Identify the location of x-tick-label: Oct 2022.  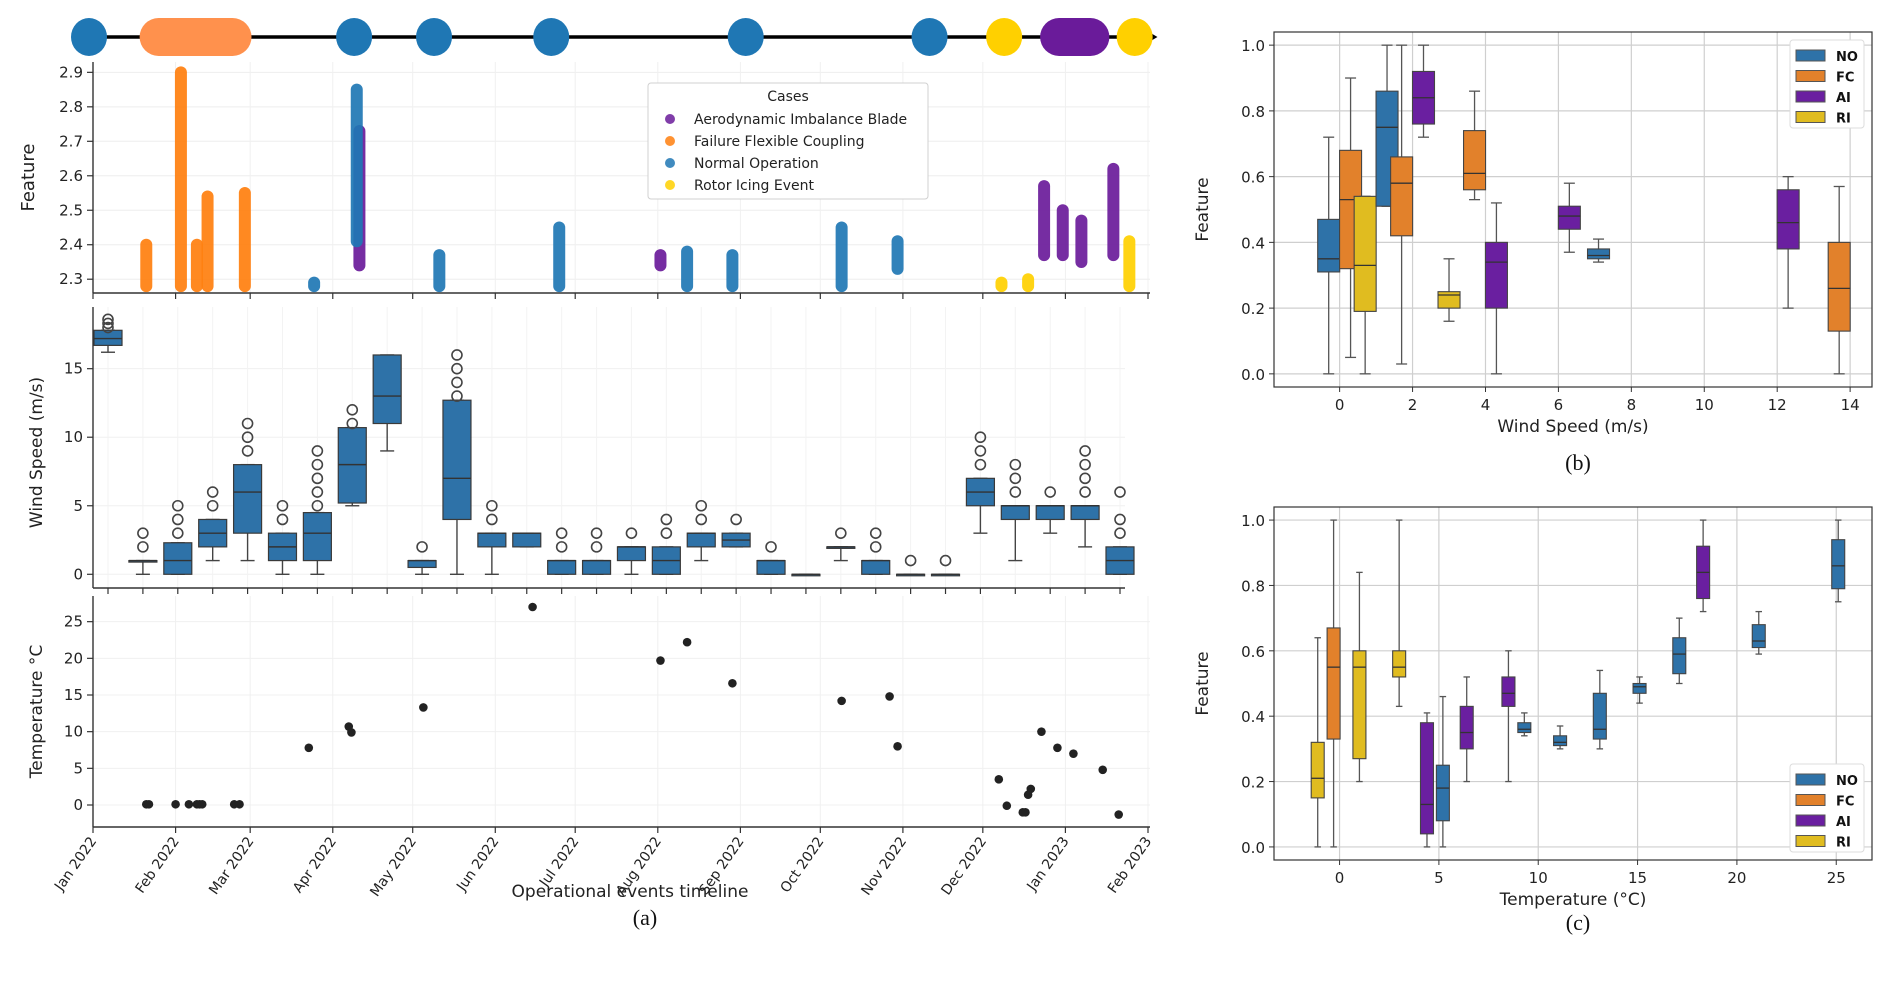
(803, 865).